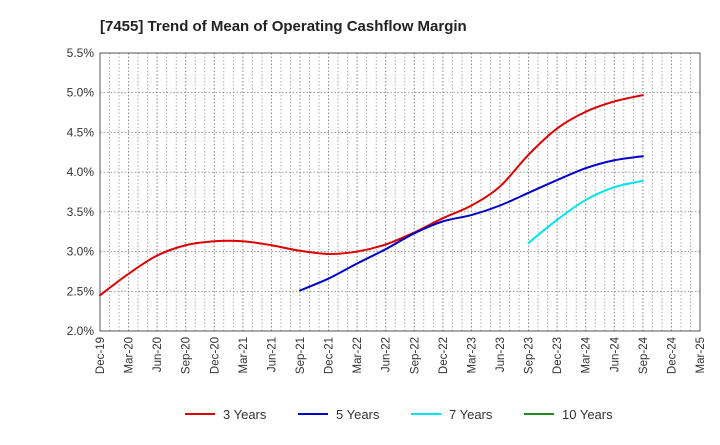  Describe the element at coordinates (81, 331) in the screenshot. I see `y-tick-label: 2.0%` at that location.